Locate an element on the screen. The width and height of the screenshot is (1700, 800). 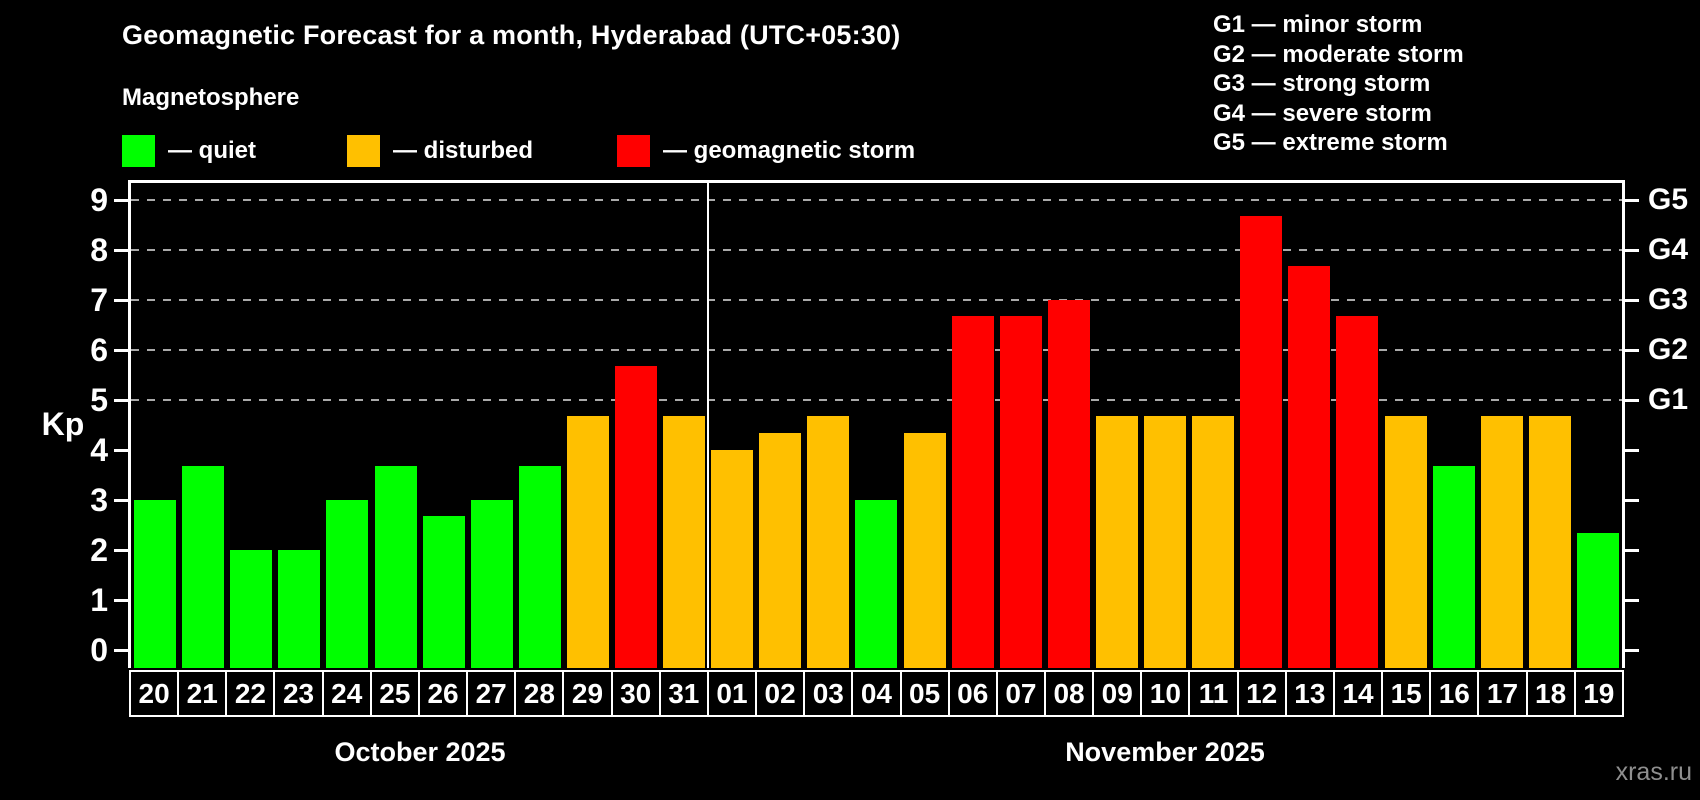
month-label-right: November 2025 is located at coordinates (1165, 752).